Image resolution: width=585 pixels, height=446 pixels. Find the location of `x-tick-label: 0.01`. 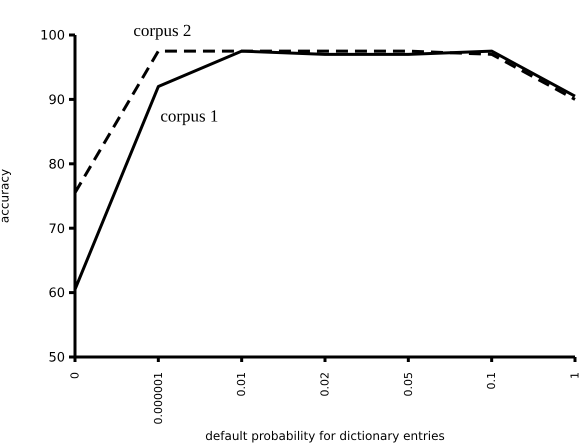

x-tick-label: 0.01 is located at coordinates (241, 384).